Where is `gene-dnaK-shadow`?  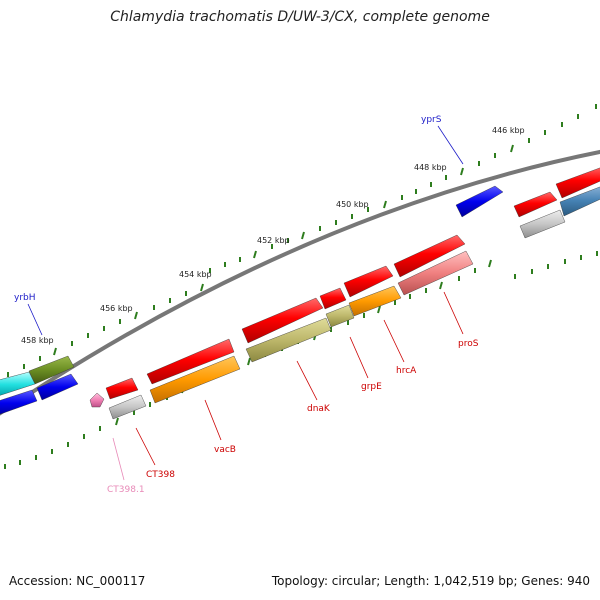
gene-dnaK-shadow is located at coordinates (288, 340).